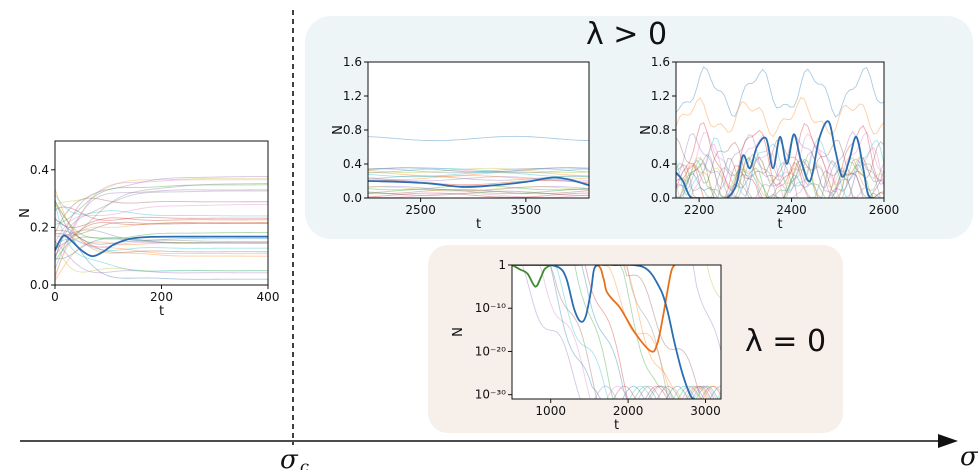 This screenshot has height=470, width=978. What do you see at coordinates (39, 227) in the screenshot?
I see `y-tick-label: 0.2` at bounding box center [39, 227].